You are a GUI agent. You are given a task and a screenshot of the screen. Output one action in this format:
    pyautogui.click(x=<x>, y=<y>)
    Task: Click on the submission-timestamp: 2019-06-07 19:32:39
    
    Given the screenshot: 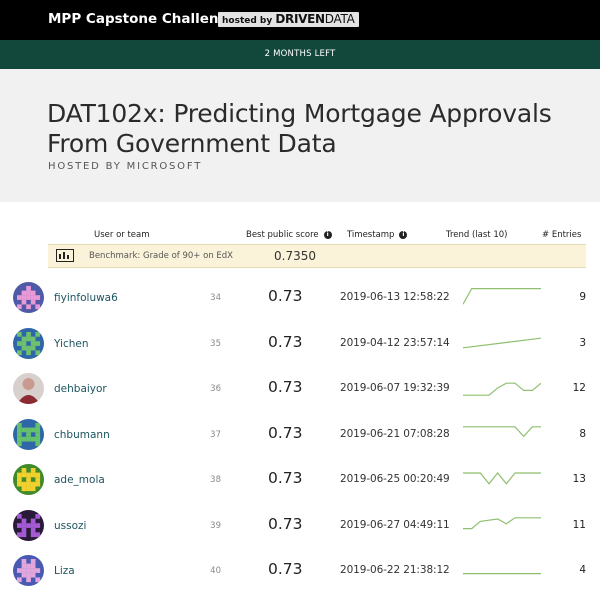 What is the action you would take?
    pyautogui.click(x=395, y=388)
    